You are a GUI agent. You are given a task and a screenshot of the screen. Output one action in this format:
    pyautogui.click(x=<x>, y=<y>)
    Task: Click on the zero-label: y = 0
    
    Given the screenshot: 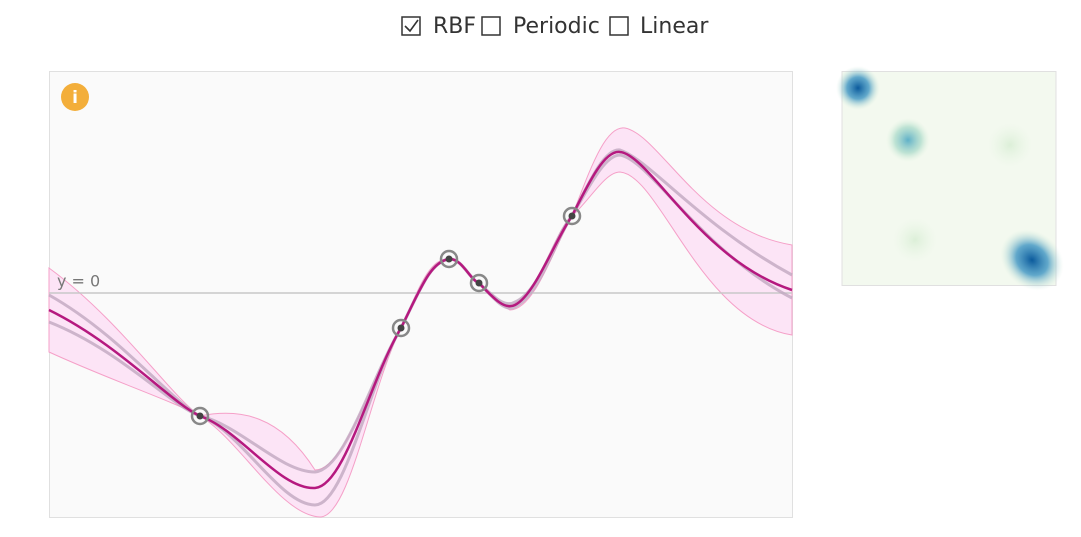 What is the action you would take?
    pyautogui.click(x=78, y=281)
    